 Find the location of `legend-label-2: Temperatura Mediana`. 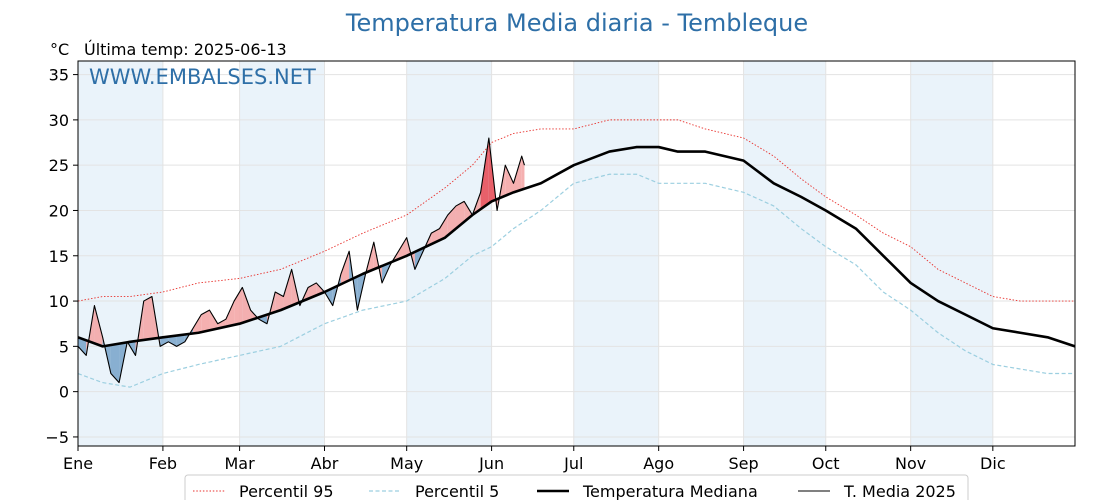

legend-label-2: Temperatura Mediana is located at coordinates (670, 491).